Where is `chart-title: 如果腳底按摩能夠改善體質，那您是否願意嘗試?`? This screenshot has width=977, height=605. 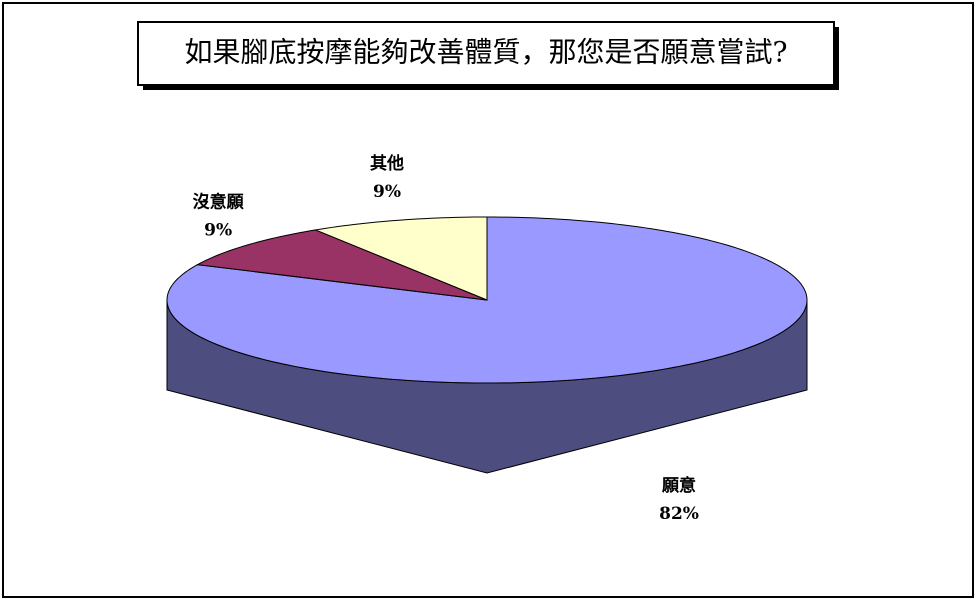 chart-title: 如果腳底按摩能夠改善體質，那您是否願意嘗試? is located at coordinates (485, 52).